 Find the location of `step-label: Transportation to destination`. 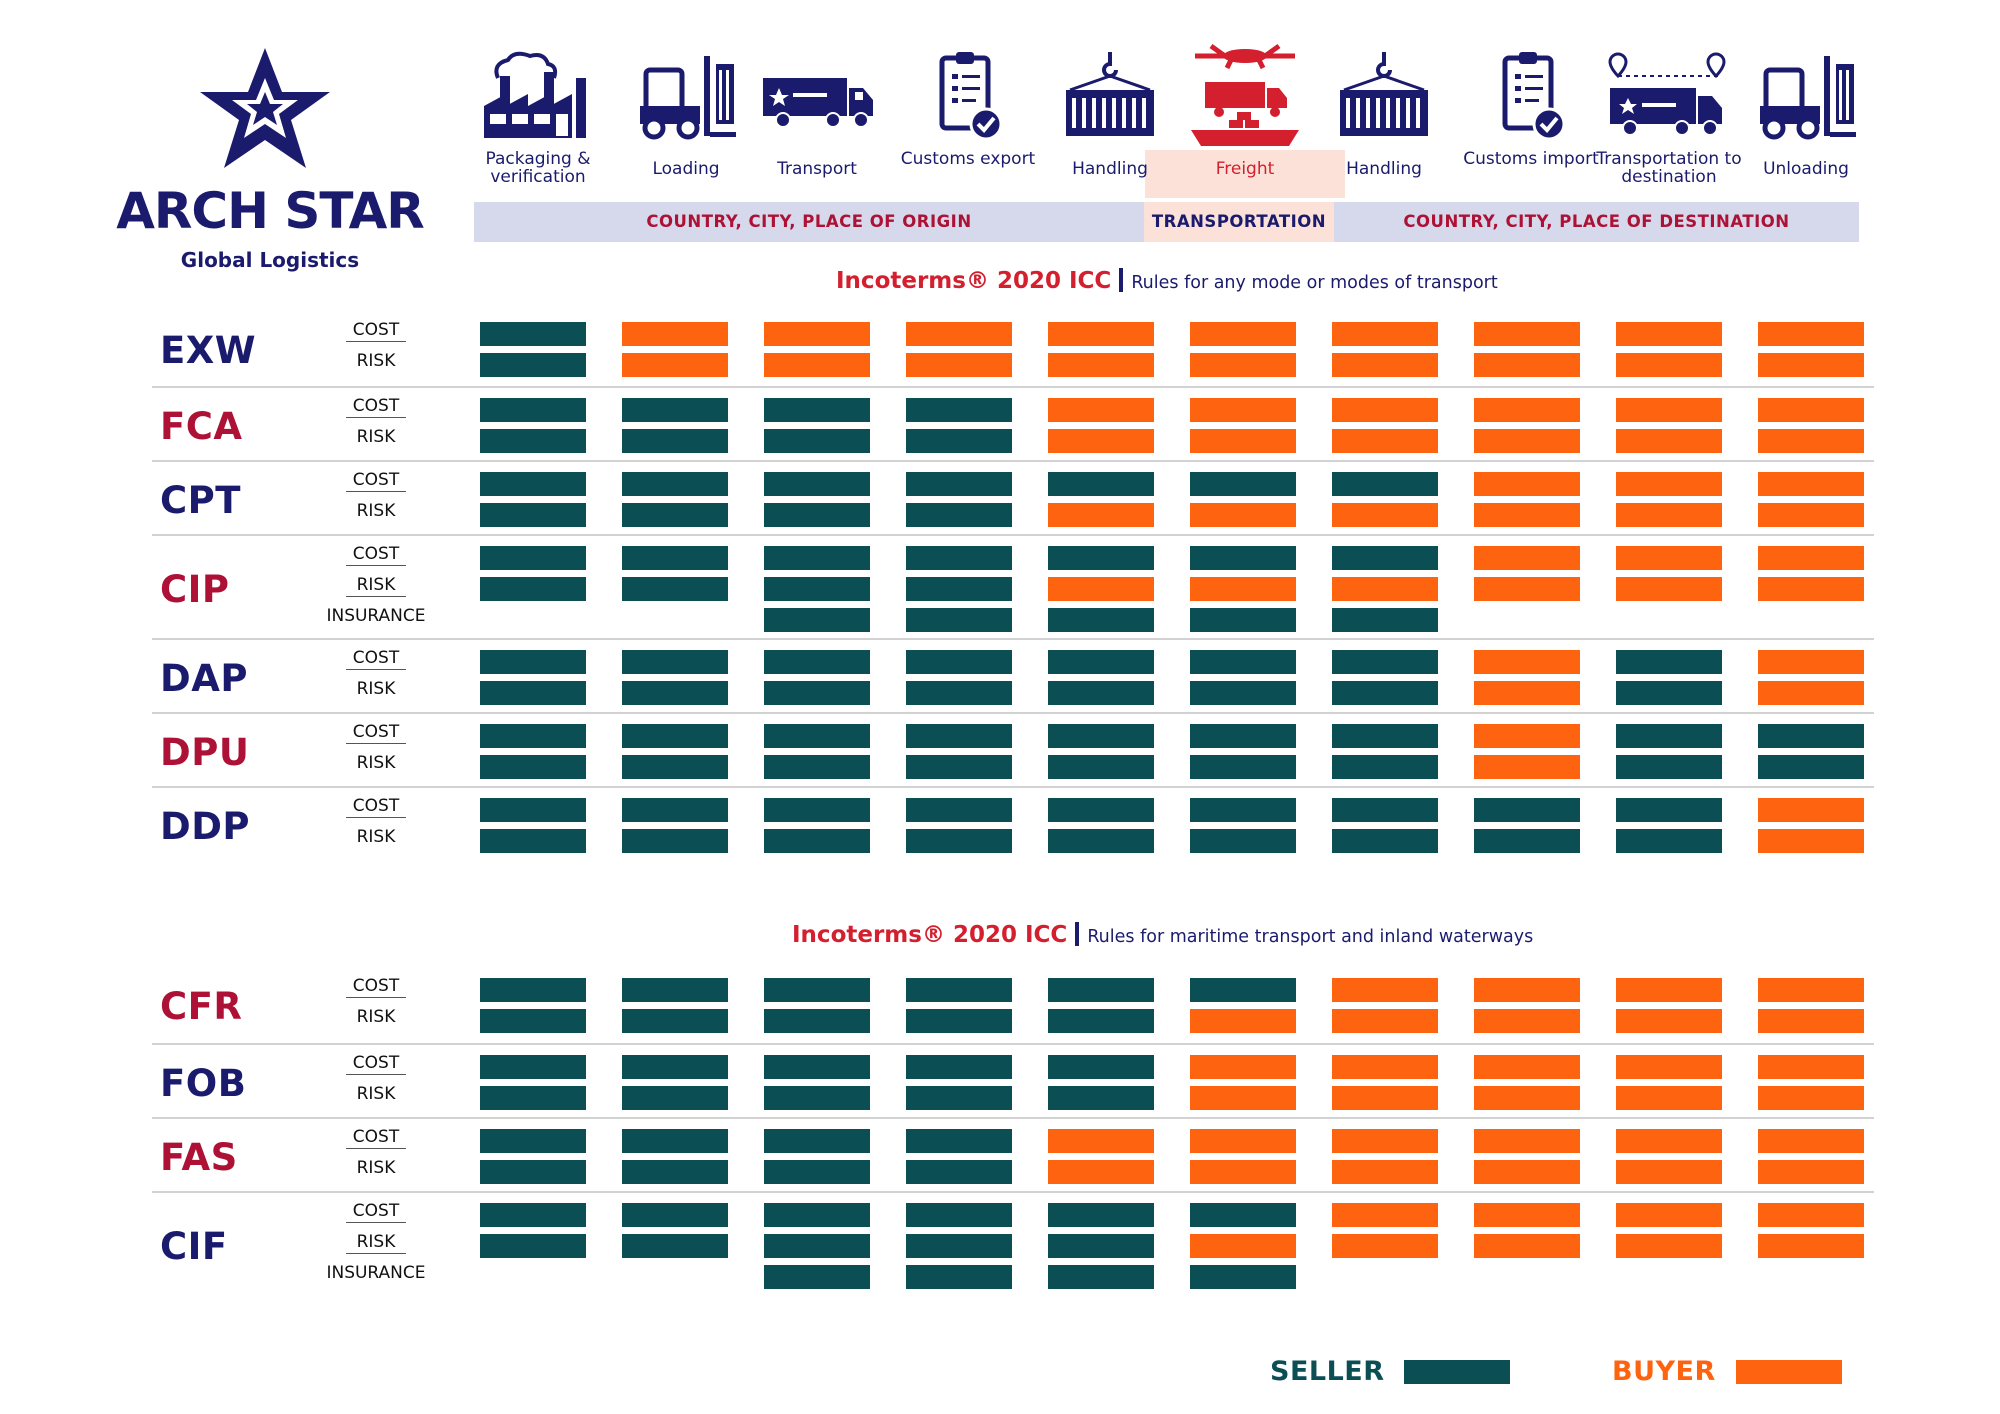

step-label: Transportation to destination is located at coordinates (1669, 168).